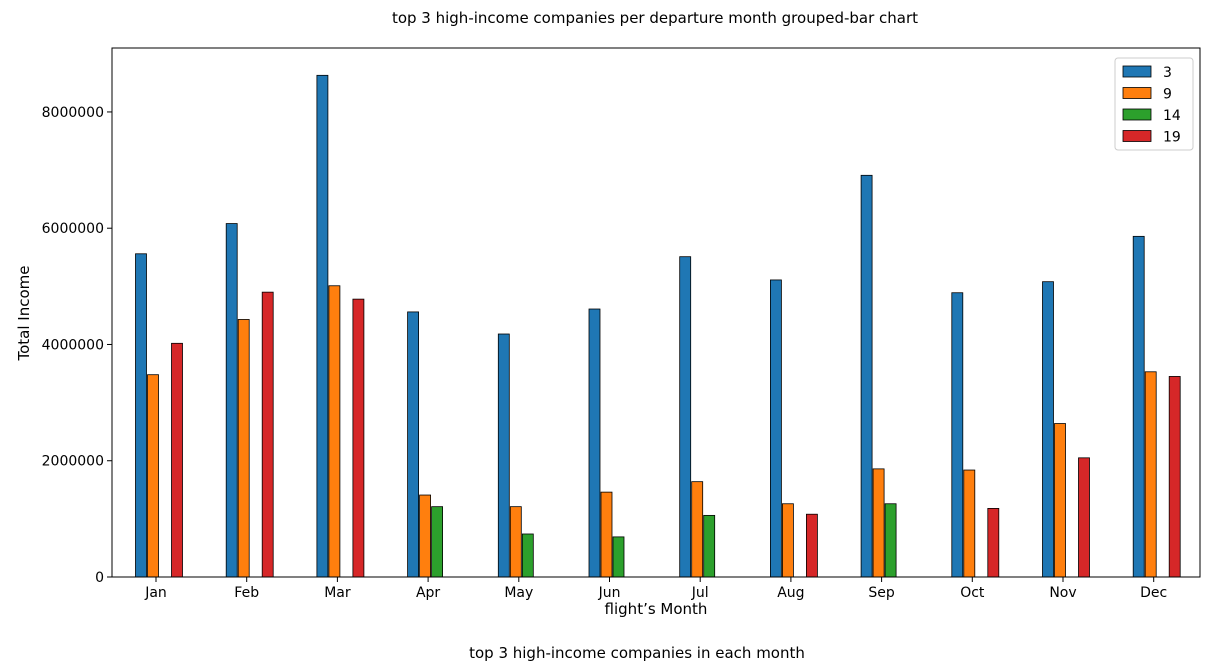 Image resolution: width=1209 pixels, height=662 pixels. I want to click on x-tick-label: Oct, so click(972, 593).